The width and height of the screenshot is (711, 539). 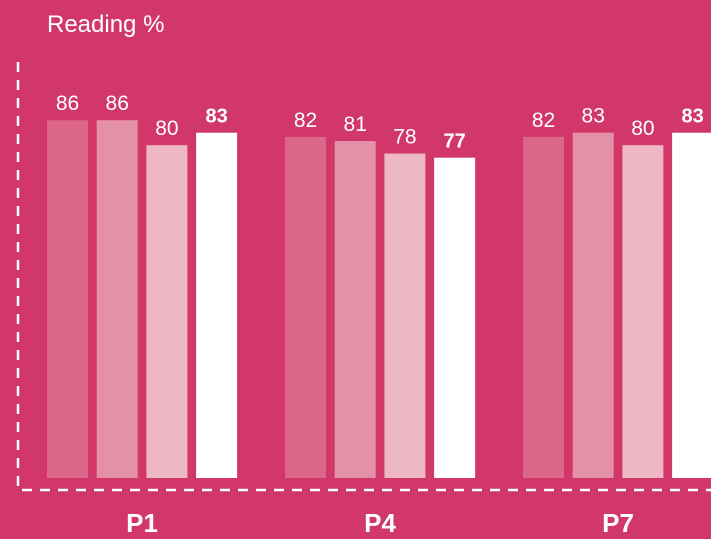 What do you see at coordinates (404, 137) in the screenshot?
I see `data-label: 78` at bounding box center [404, 137].